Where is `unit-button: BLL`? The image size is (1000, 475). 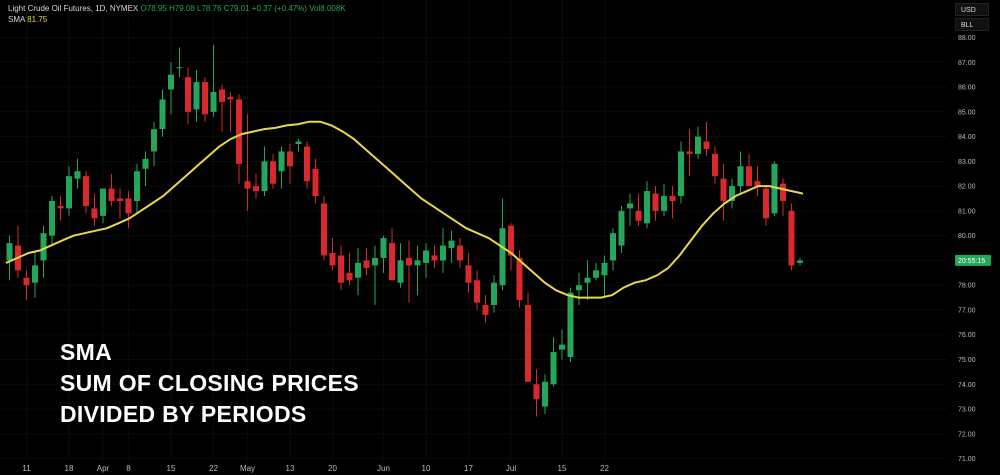 unit-button: BLL is located at coordinates (972, 24).